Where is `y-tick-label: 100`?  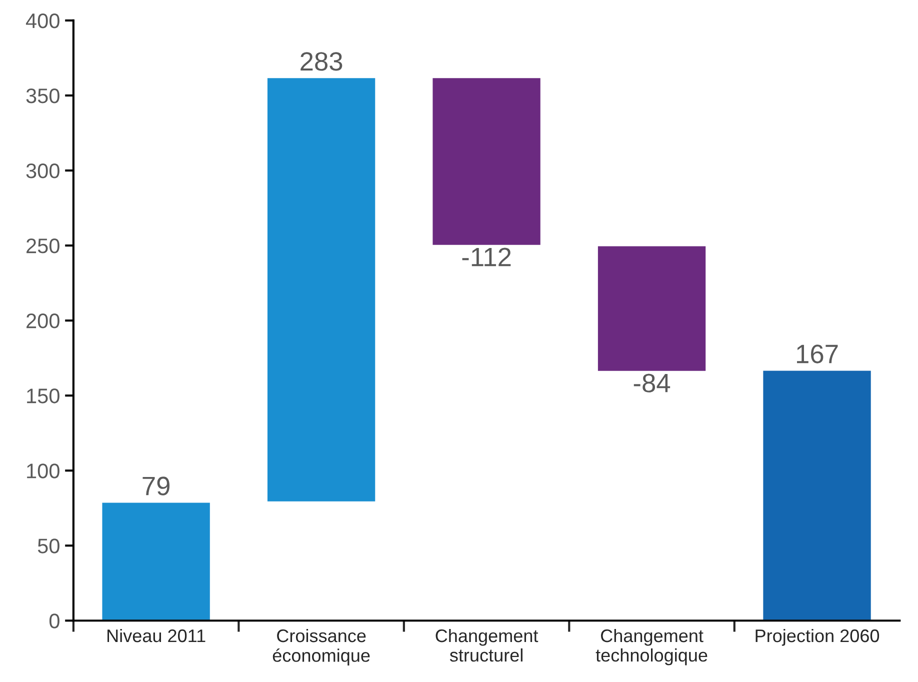 y-tick-label: 100 is located at coordinates (43, 471).